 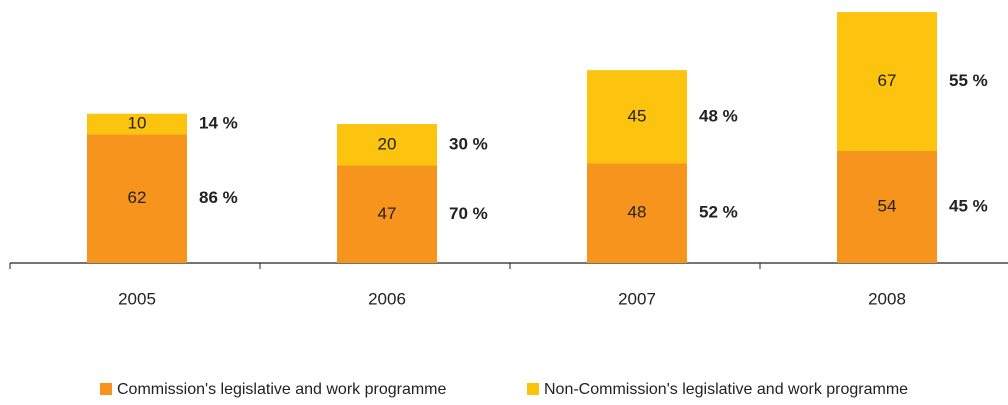 What do you see at coordinates (218, 197) in the screenshot?
I see `share-label: 86 %` at bounding box center [218, 197].